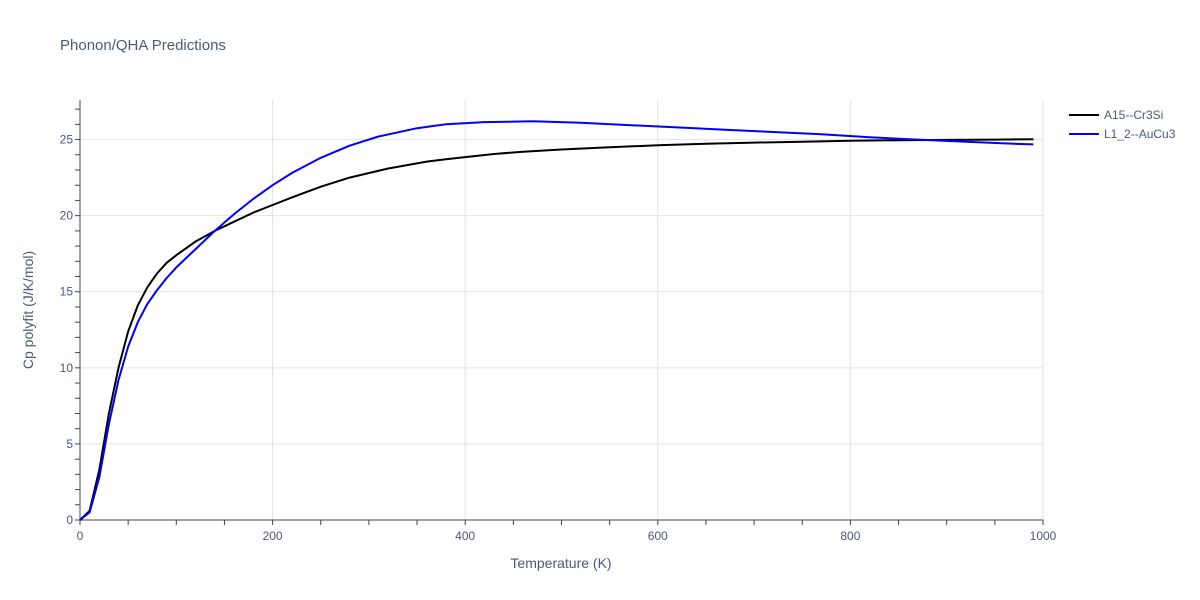 The width and height of the screenshot is (1200, 600). I want to click on y-tick-label: 0, so click(69, 520).